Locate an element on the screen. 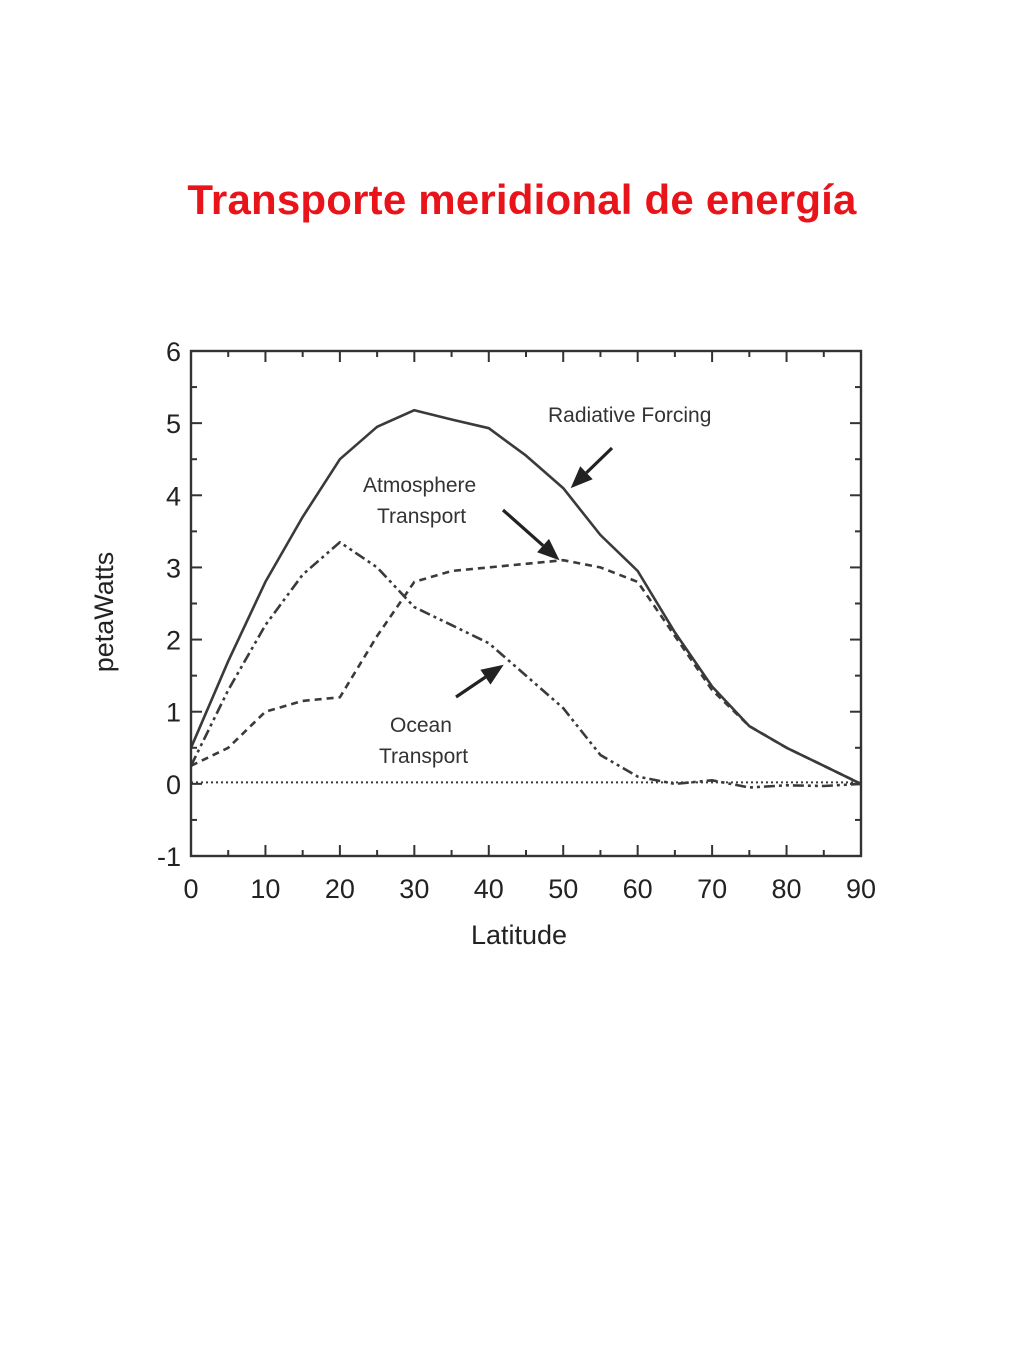 This screenshot has width=1024, height=1365. y-tick-label: 6 is located at coordinates (173, 352).